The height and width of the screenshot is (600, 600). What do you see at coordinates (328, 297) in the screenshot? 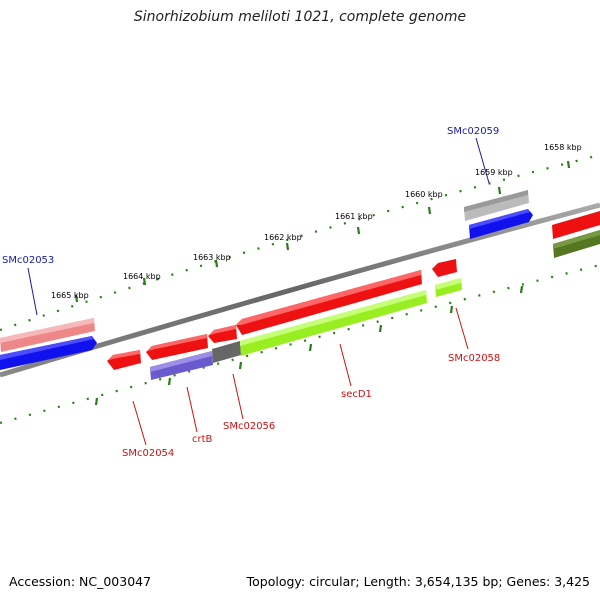
I see `cds-feature-red-long-shade` at bounding box center [328, 297].